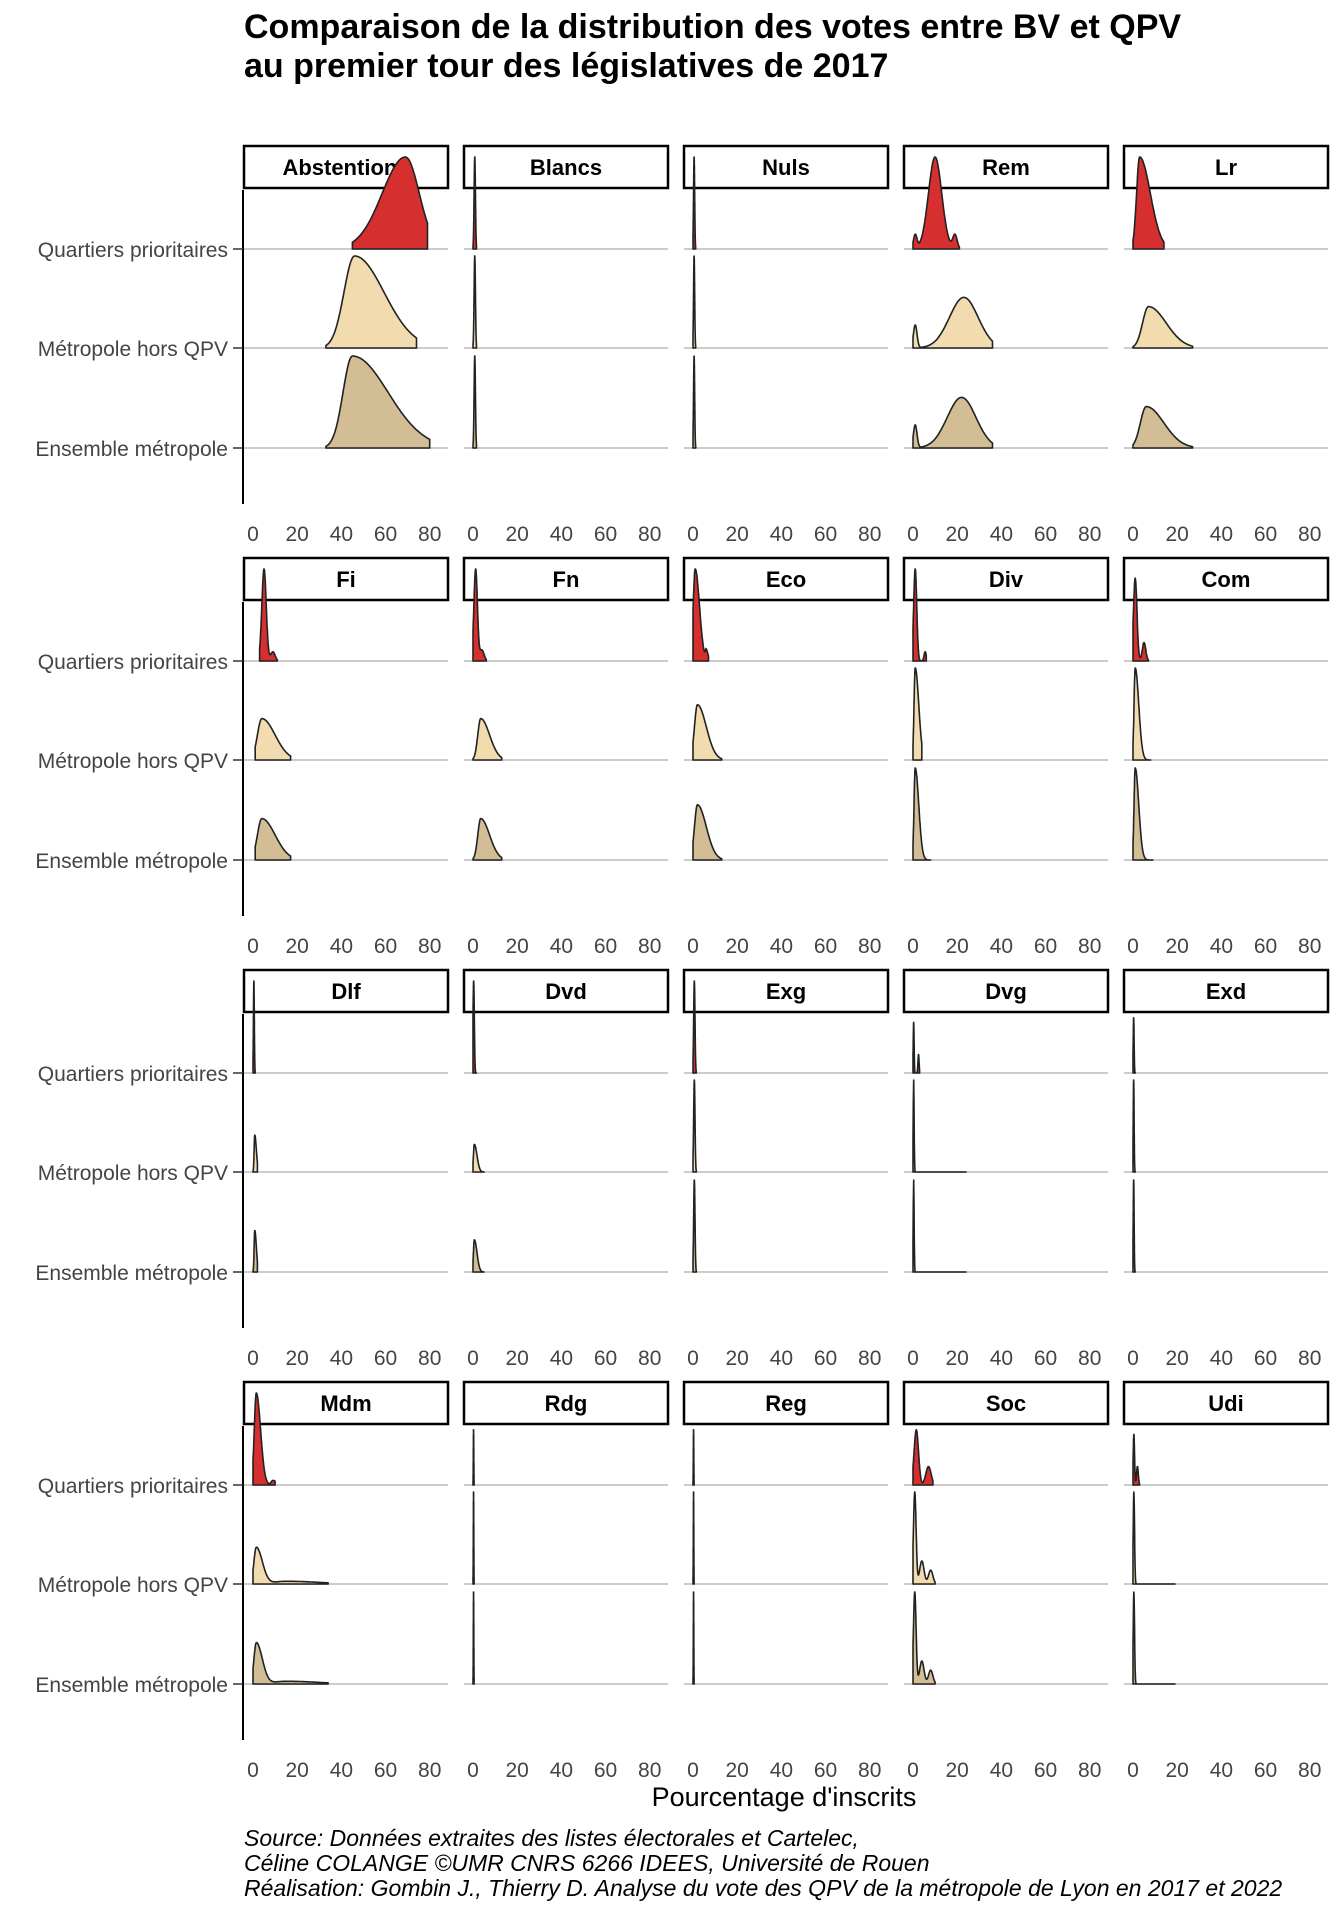 The height and width of the screenshot is (1920, 1344). What do you see at coordinates (786, 167) in the screenshot?
I see `facet-strip-nuls` at bounding box center [786, 167].